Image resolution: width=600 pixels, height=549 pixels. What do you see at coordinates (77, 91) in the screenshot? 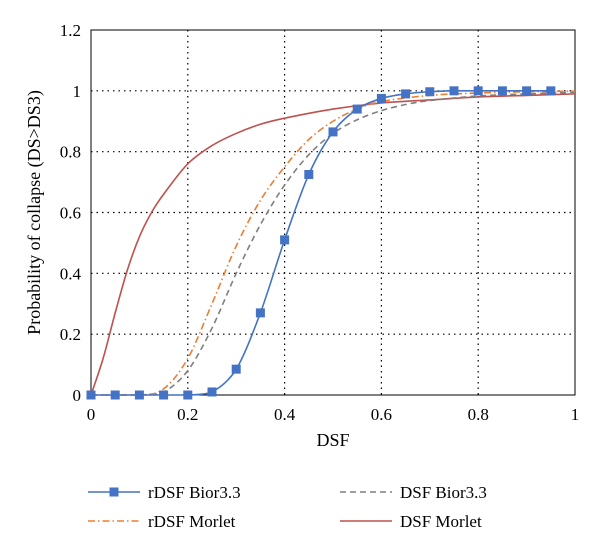
I see `y-tick-label: 1` at bounding box center [77, 91].